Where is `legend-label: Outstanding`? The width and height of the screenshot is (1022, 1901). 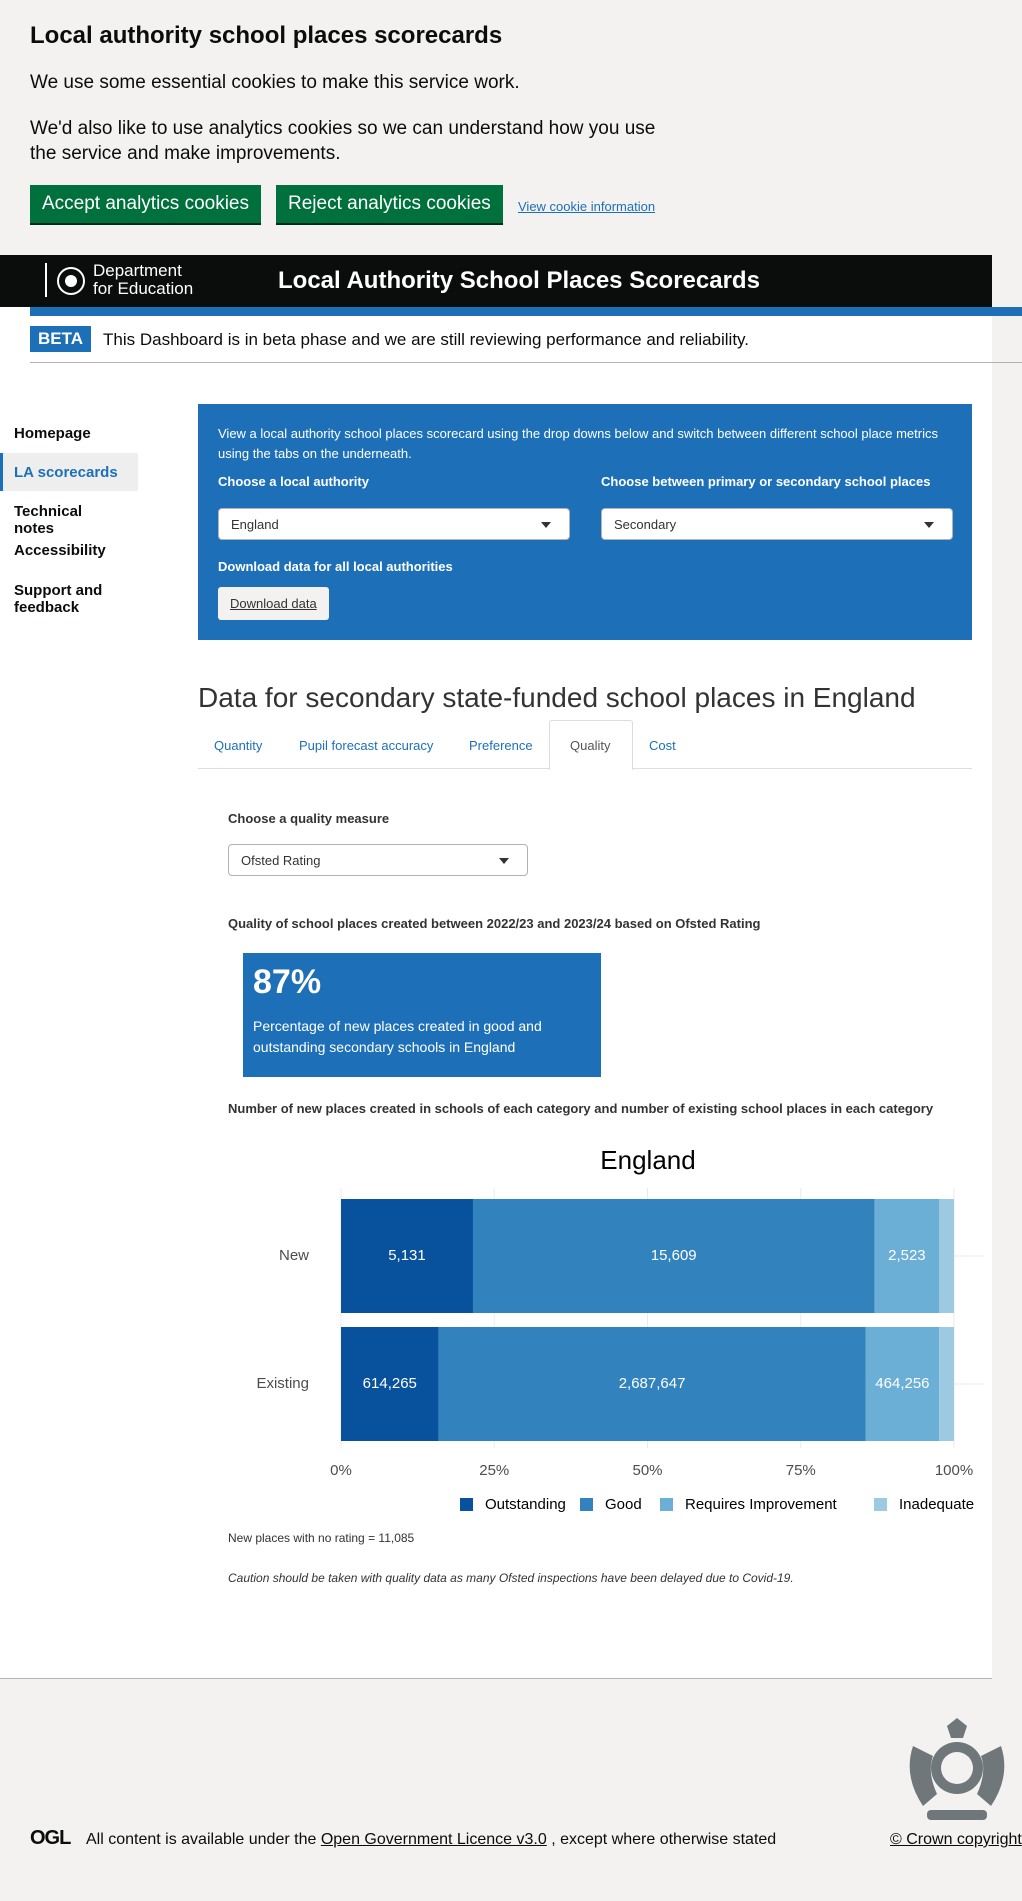
legend-label: Outstanding is located at coordinates (525, 1504).